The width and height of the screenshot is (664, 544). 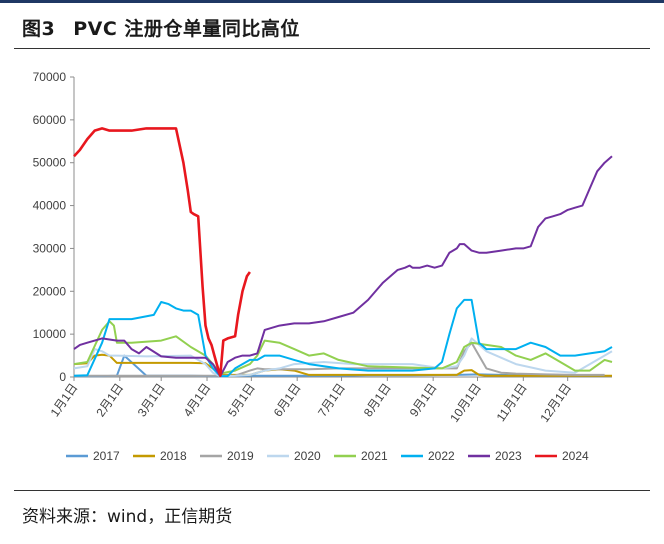 What do you see at coordinates (50, 334) in the screenshot?
I see `y-tick-label: 10000` at bounding box center [50, 334].